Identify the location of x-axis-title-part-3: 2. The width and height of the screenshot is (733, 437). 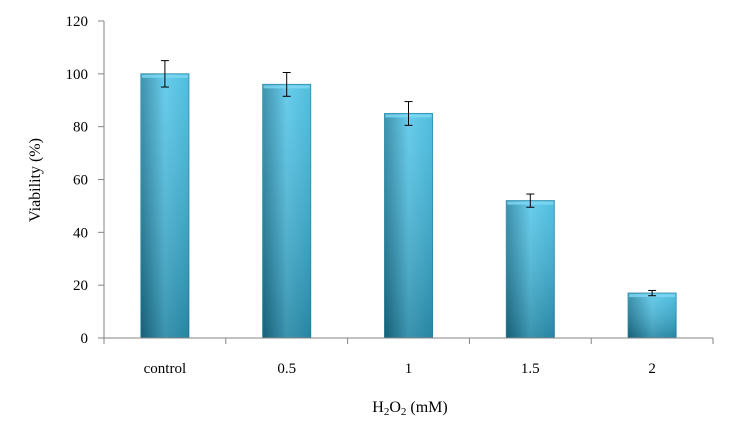
(404, 412).